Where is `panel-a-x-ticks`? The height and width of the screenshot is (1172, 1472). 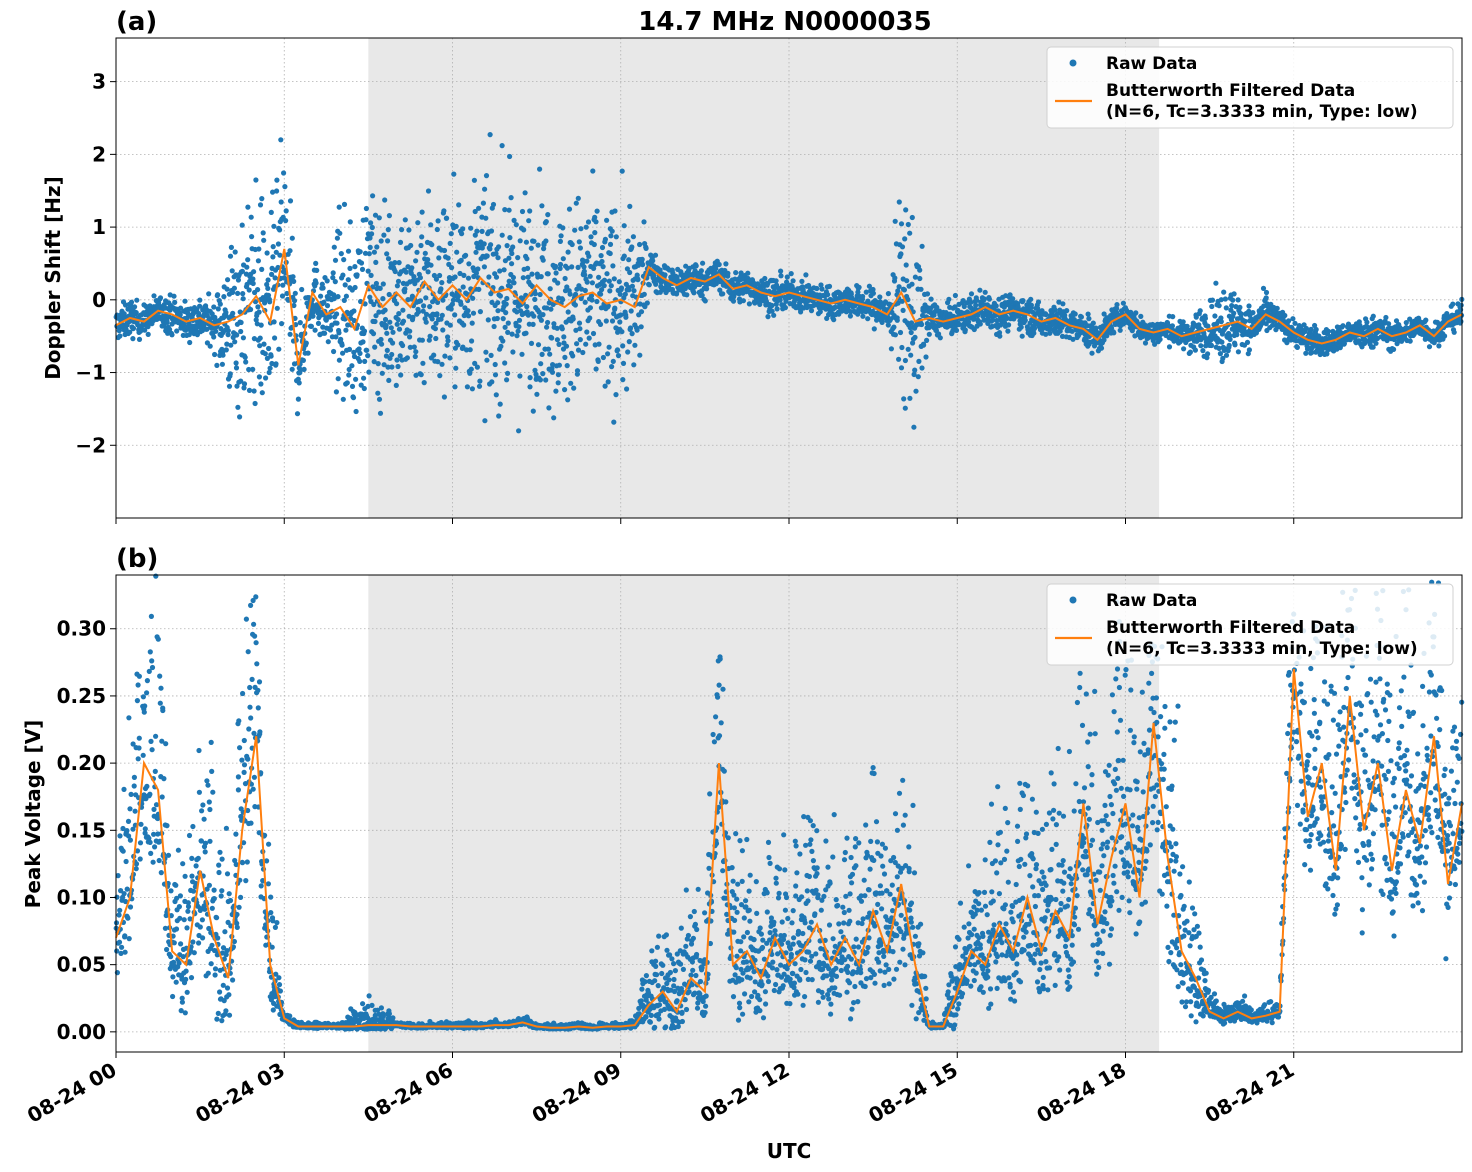 panel-a-x-ticks is located at coordinates (705, 521).